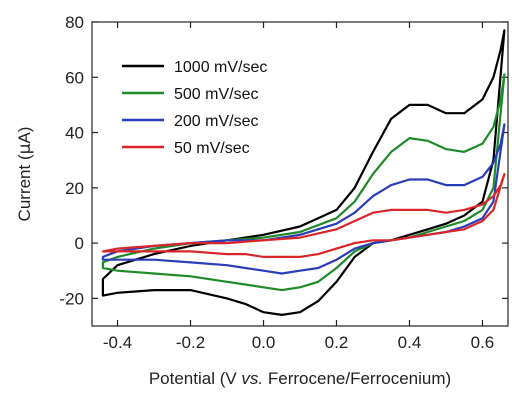 Image resolution: width=512 pixels, height=402 pixels. What do you see at coordinates (483, 342) in the screenshot?
I see `x-tick-label: 0.6` at bounding box center [483, 342].